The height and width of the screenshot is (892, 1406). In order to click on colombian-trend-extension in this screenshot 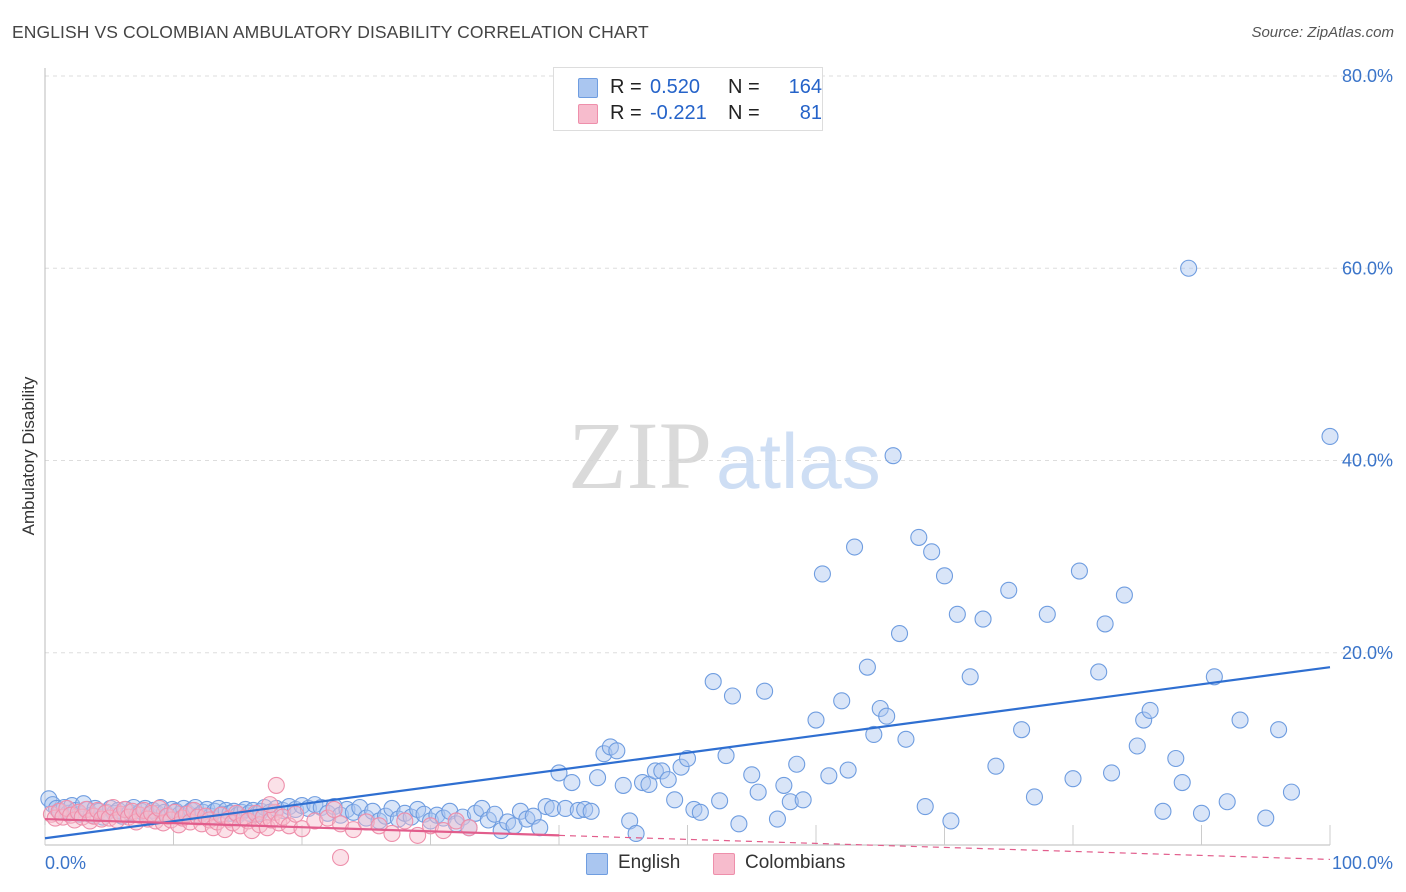, I will do `click(944, 847)`.